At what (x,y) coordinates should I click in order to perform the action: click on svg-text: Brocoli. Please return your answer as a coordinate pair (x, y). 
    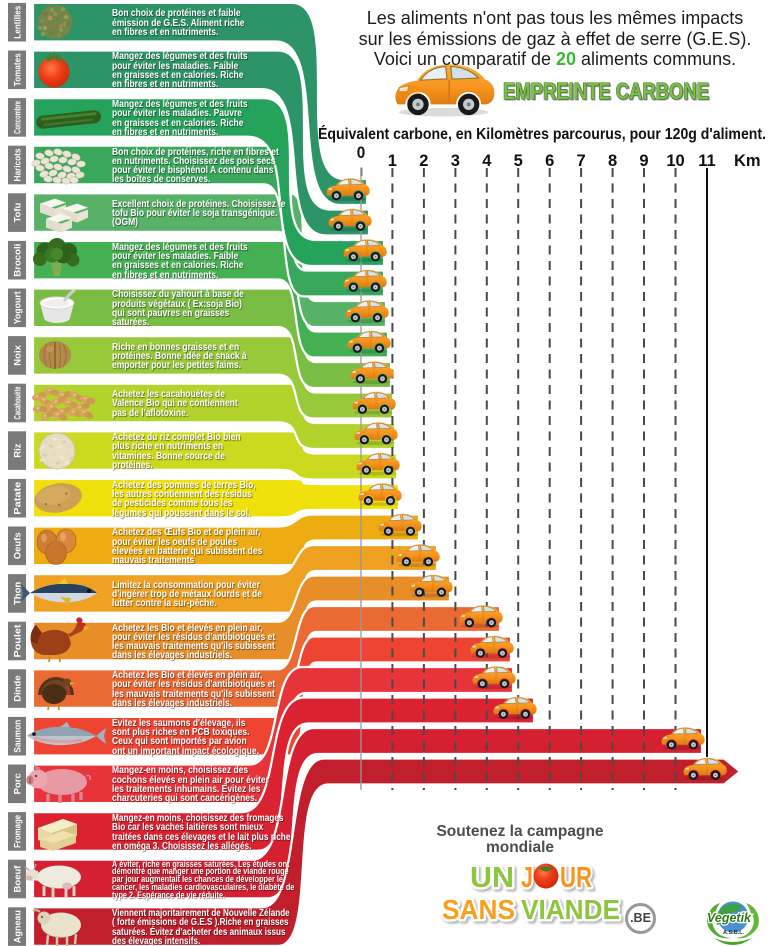
    Looking at the image, I should click on (18, 260).